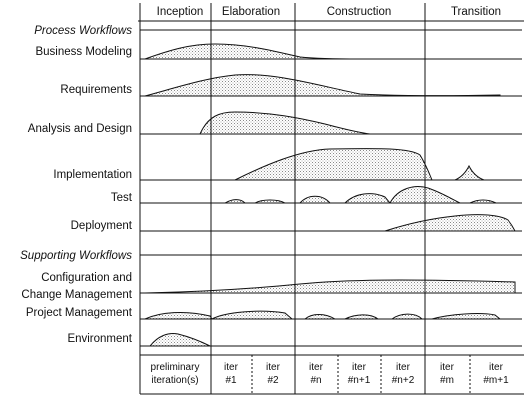 This screenshot has height=402, width=526. Describe the element at coordinates (359, 380) in the screenshot. I see `iteration-label-iter-n1-b: #n+1` at that location.